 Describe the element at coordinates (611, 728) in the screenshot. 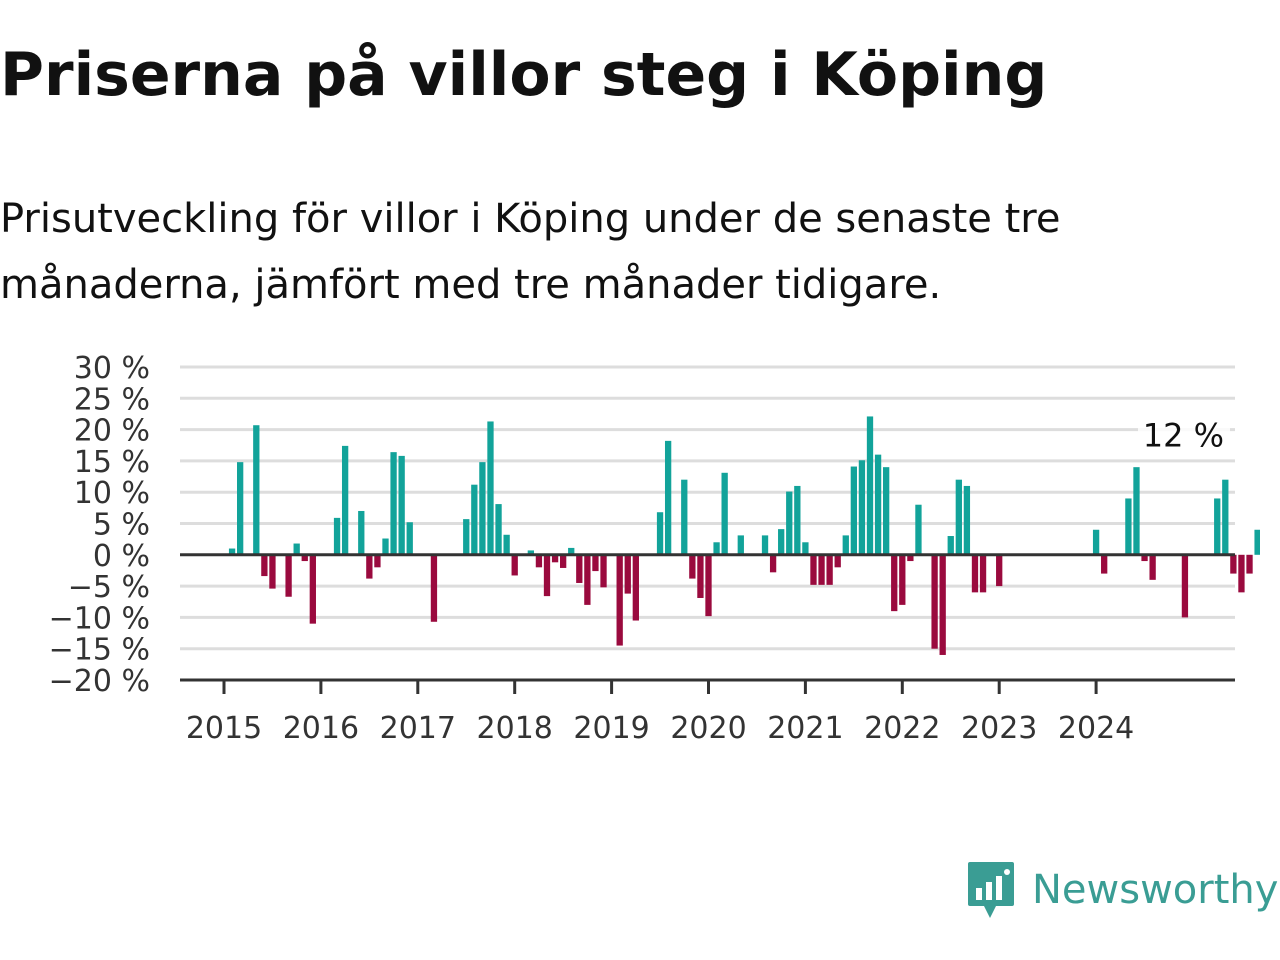

I see `x-tick-label: 2019` at that location.